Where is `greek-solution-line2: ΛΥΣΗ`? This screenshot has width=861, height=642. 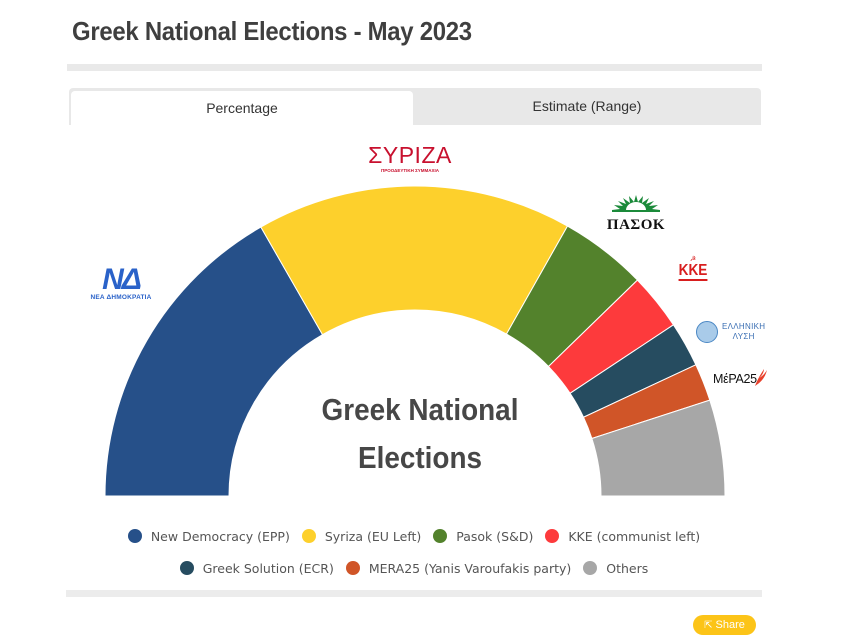 greek-solution-line2: ΛΥΣΗ is located at coordinates (743, 336).